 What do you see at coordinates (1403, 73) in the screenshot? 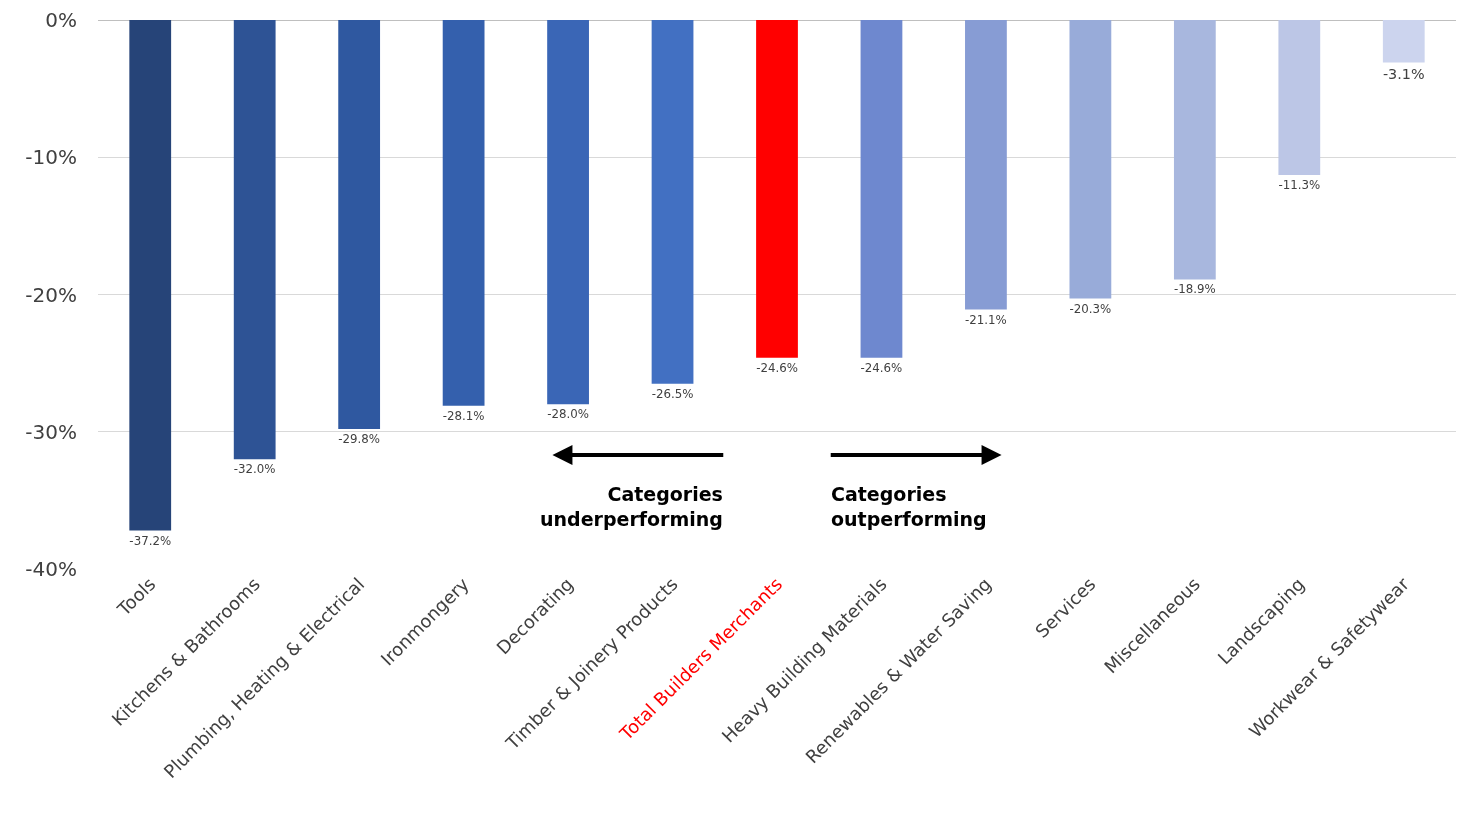
I see `data-label: -3.1%` at bounding box center [1403, 73].